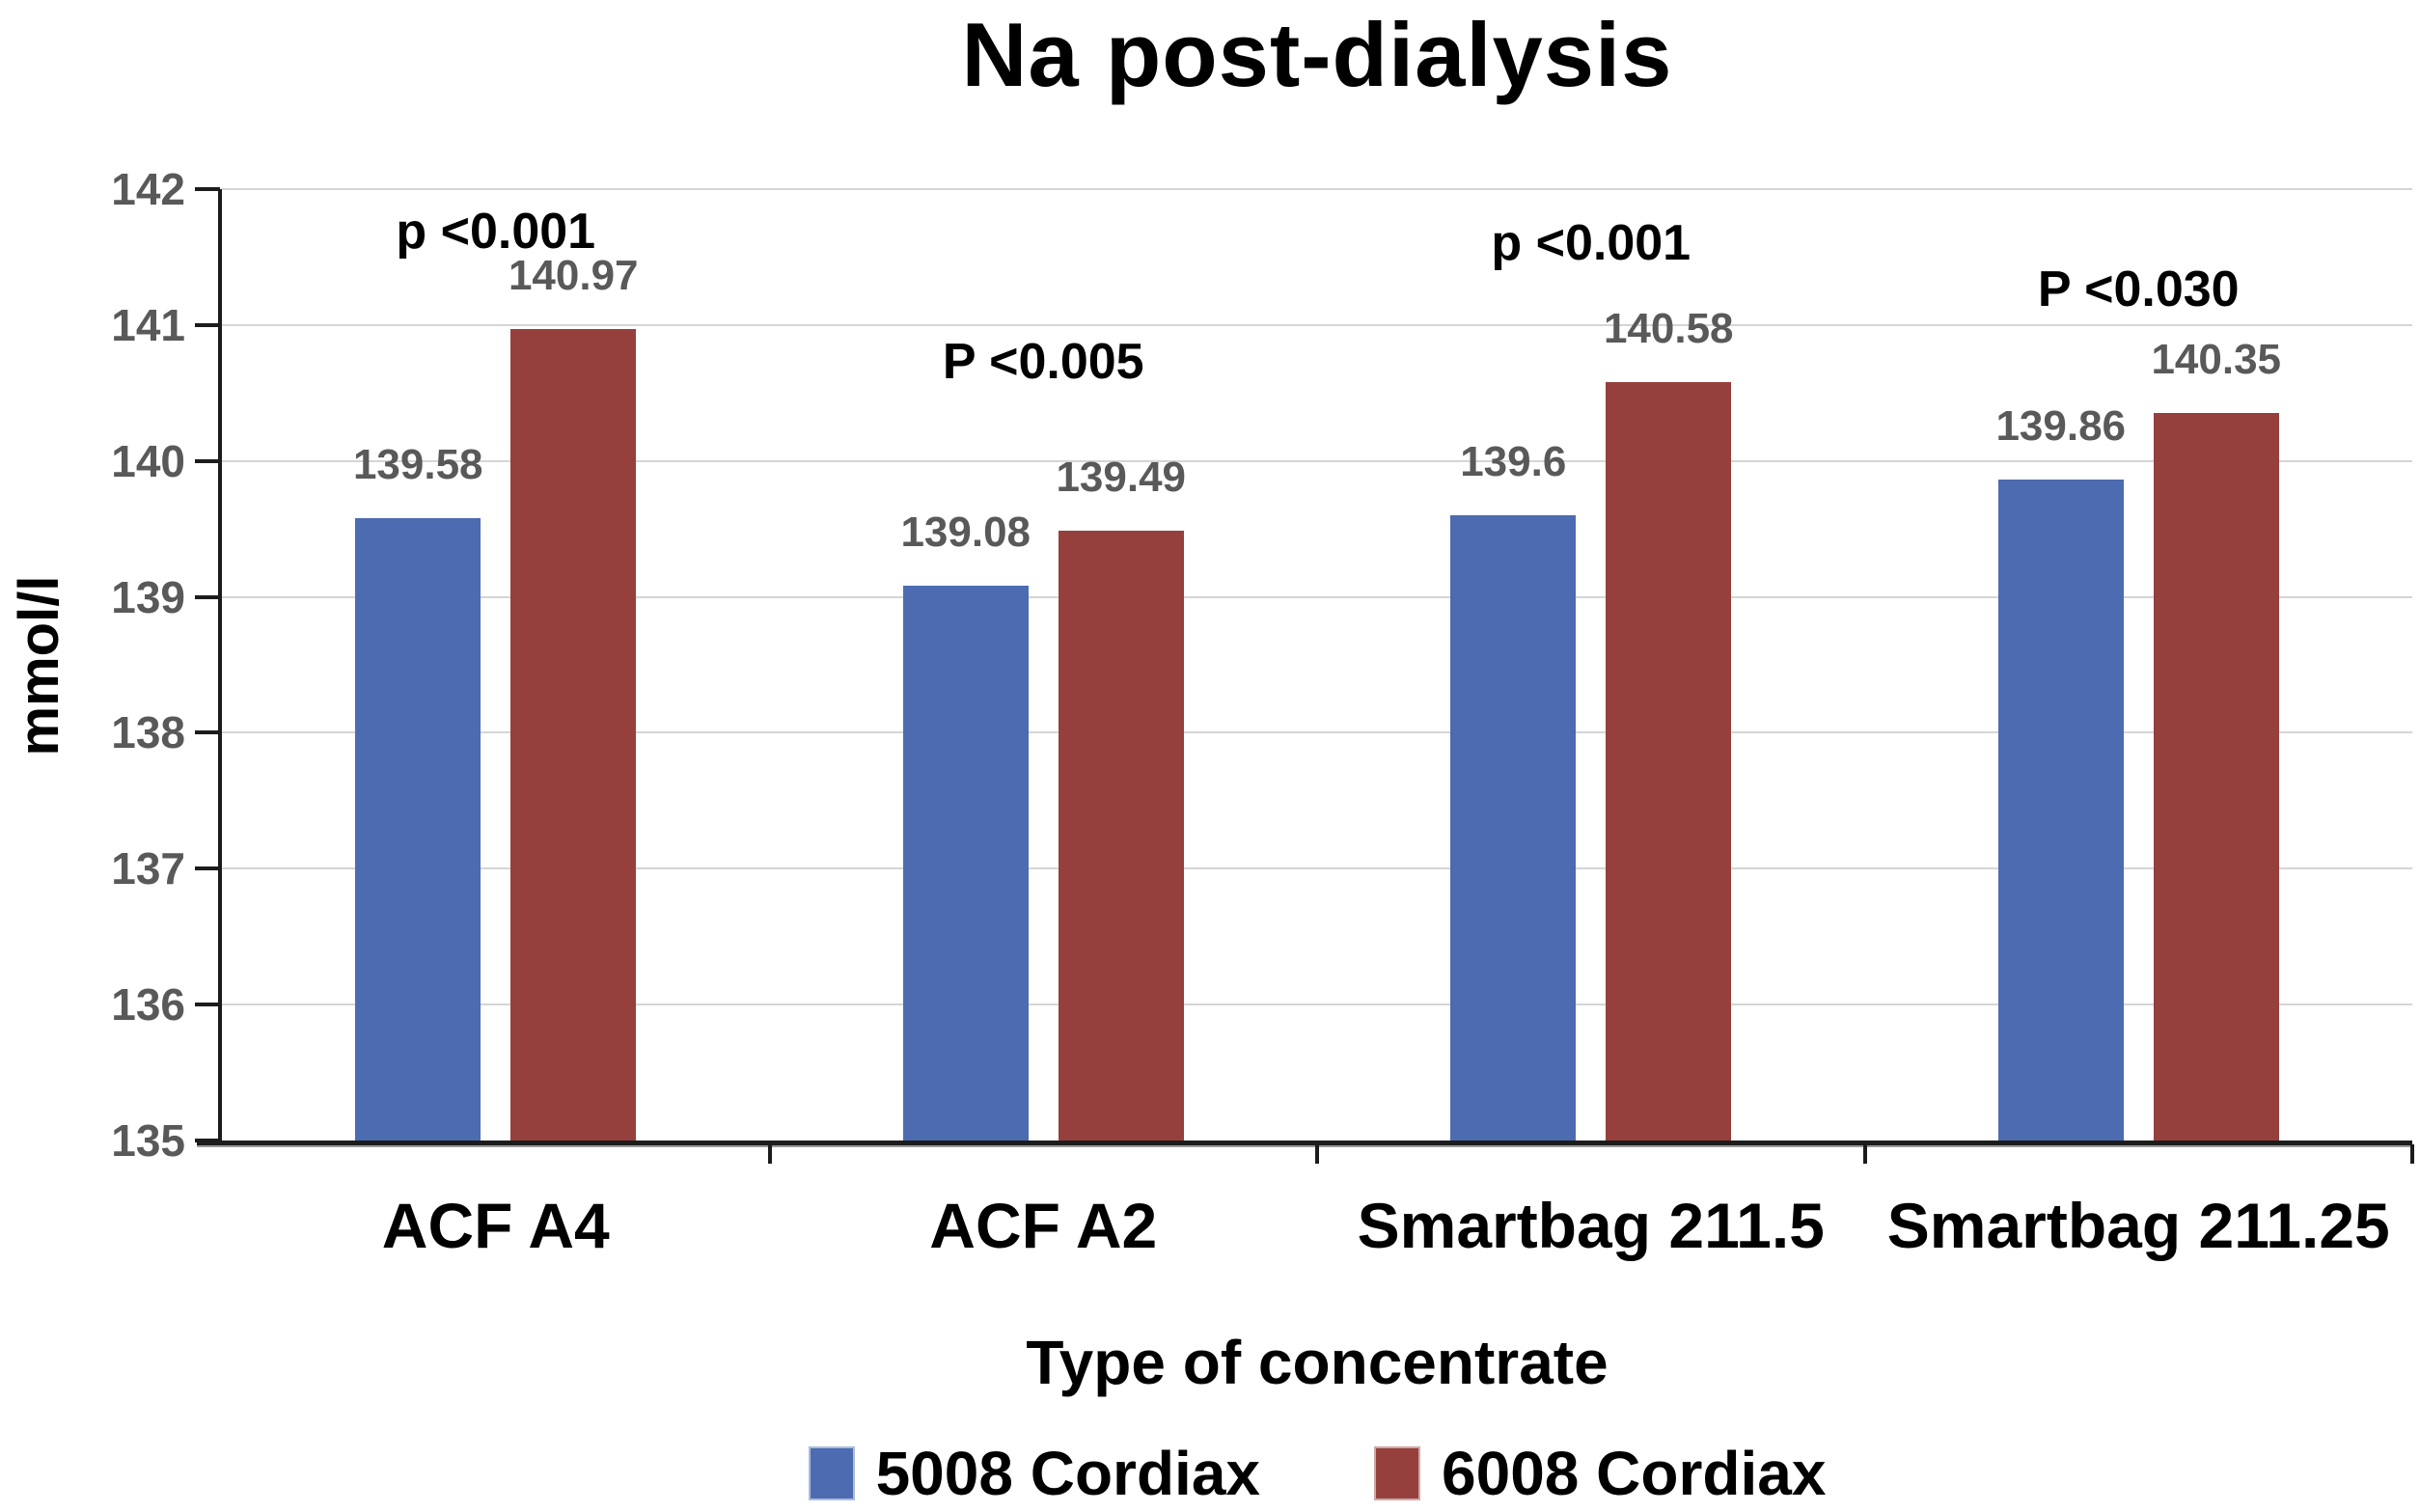 This screenshot has width=2420, height=1512. What do you see at coordinates (418, 829) in the screenshot?
I see `bar-5008-cordiax-acf-a4` at bounding box center [418, 829].